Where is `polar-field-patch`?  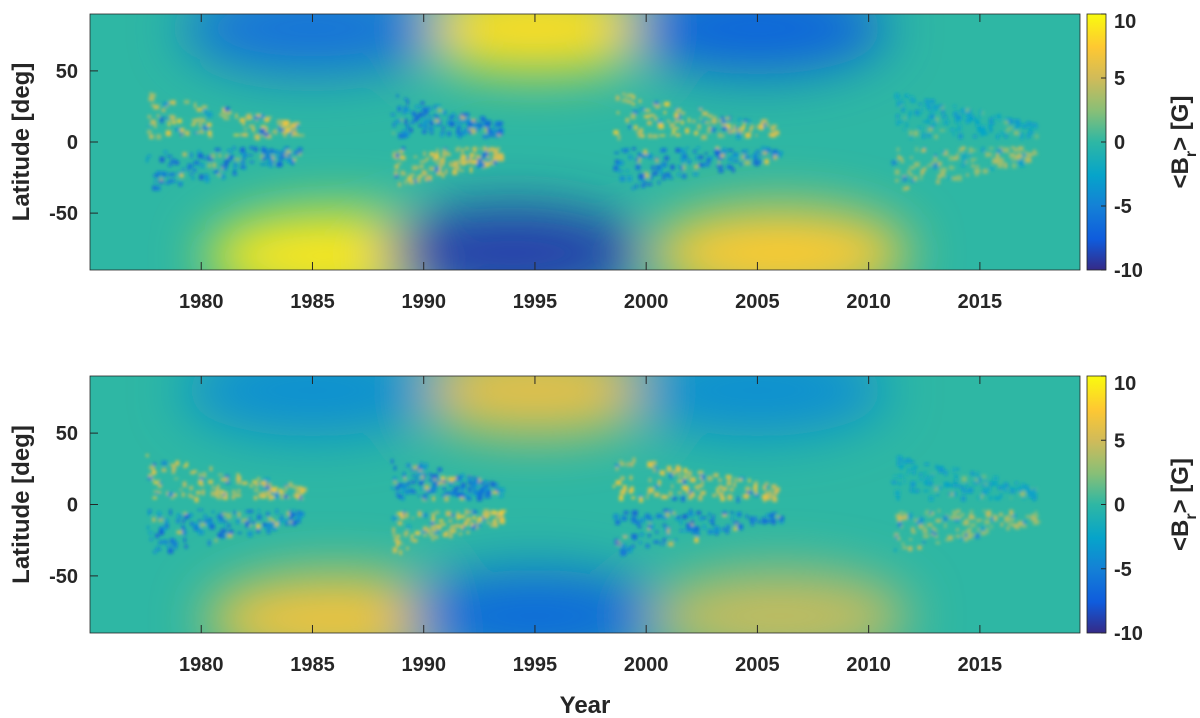 polar-field-patch is located at coordinates (512, 238).